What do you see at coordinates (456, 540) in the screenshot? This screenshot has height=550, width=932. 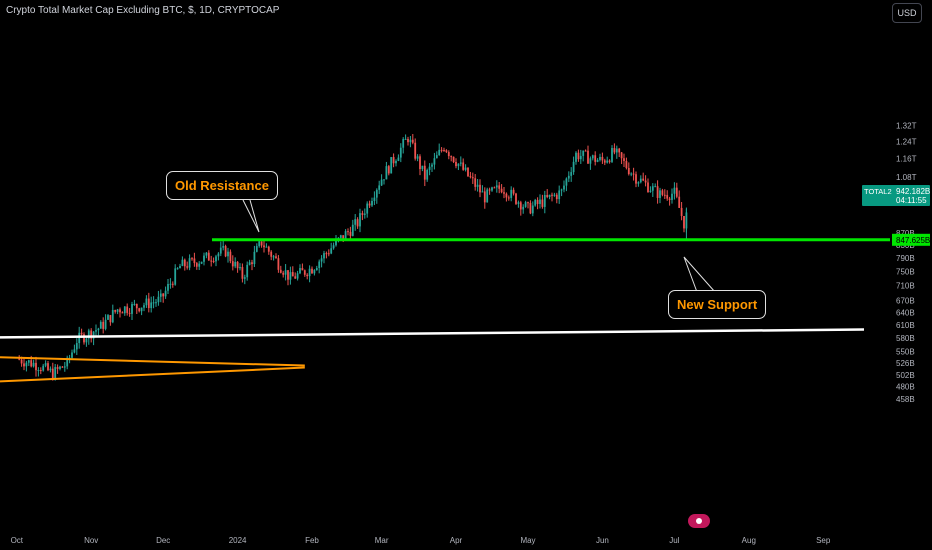 I see `time-label: Apr` at bounding box center [456, 540].